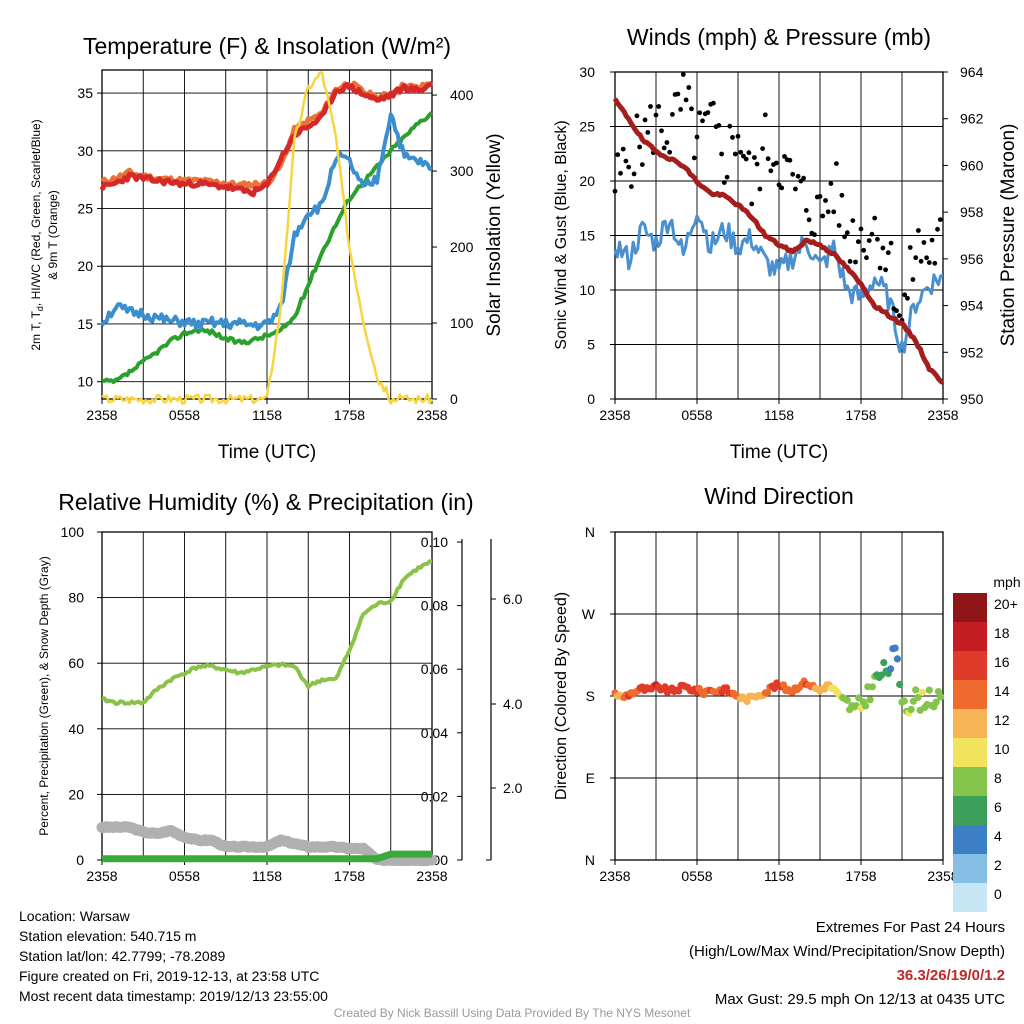 This screenshot has width=1024, height=1024. I want to click on rh-xtick-label: 0558, so click(184, 876).